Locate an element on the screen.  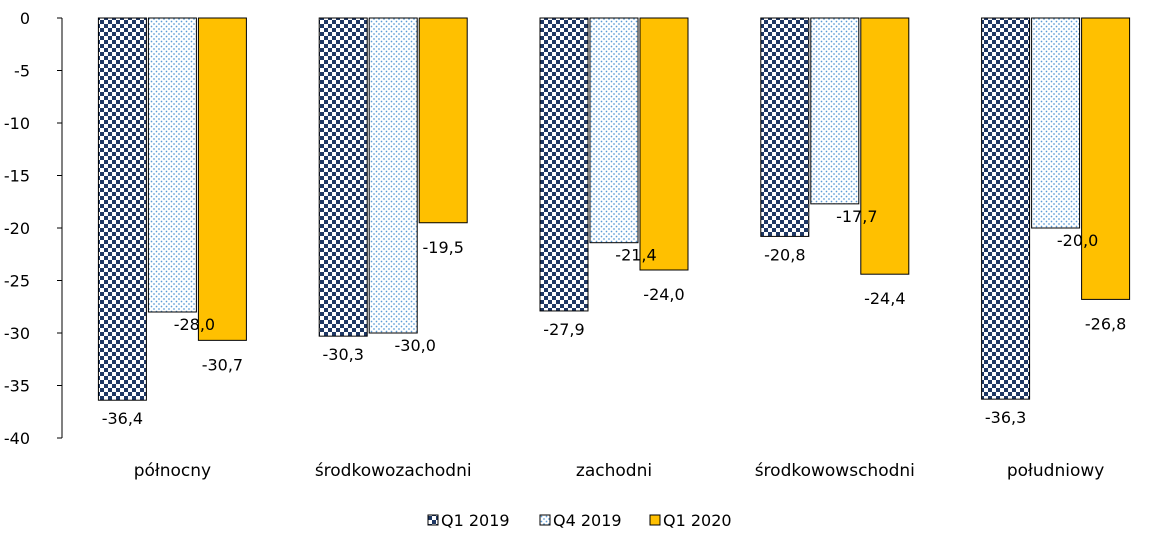
data-label: -21,4 is located at coordinates (635, 255).